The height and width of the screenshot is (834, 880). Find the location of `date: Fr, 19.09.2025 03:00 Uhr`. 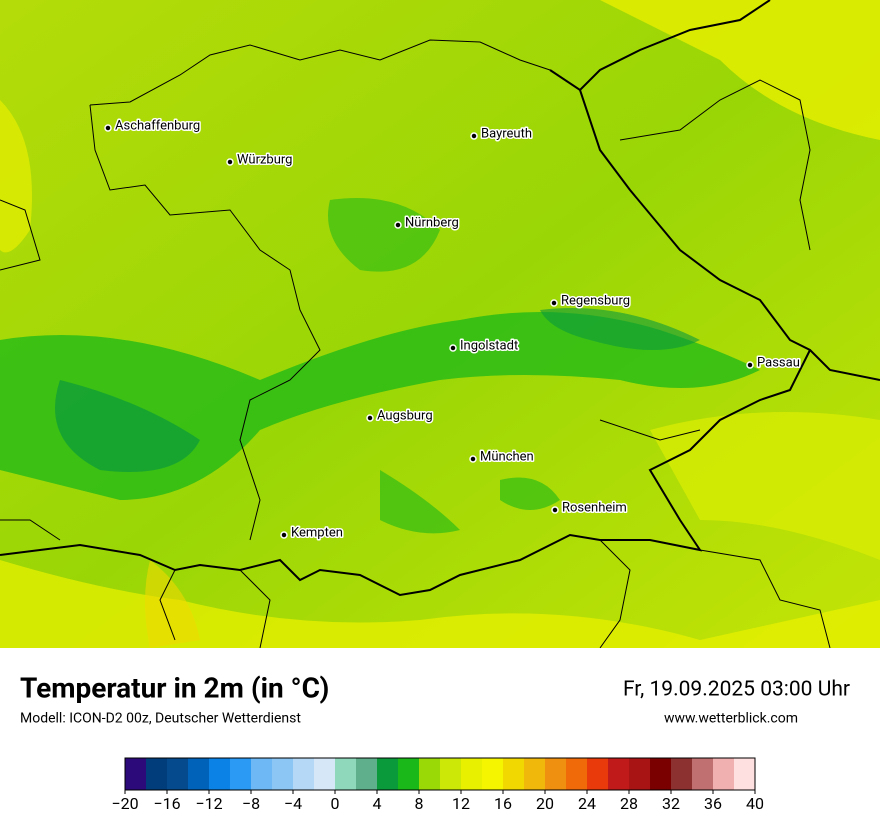

date: Fr, 19.09.2025 03:00 Uhr is located at coordinates (736, 690).